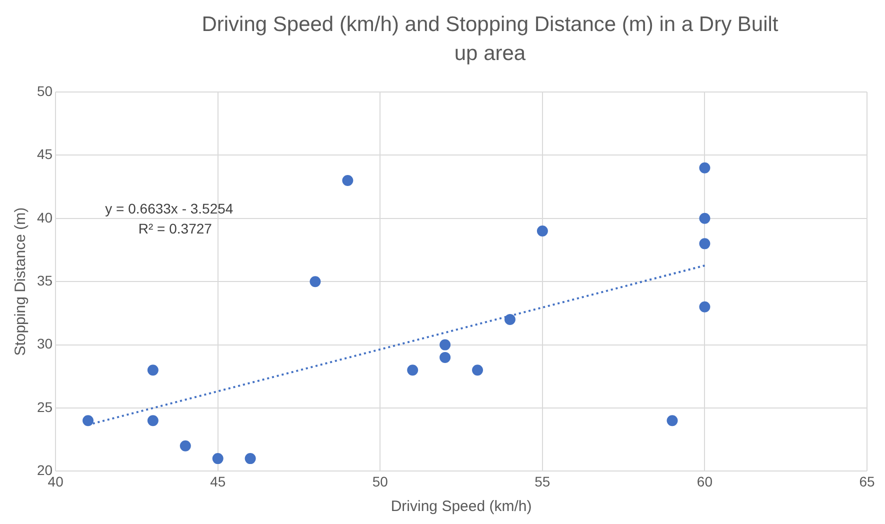 The height and width of the screenshot is (524, 885). What do you see at coordinates (867, 481) in the screenshot?
I see `x-tick-label: 65` at bounding box center [867, 481].